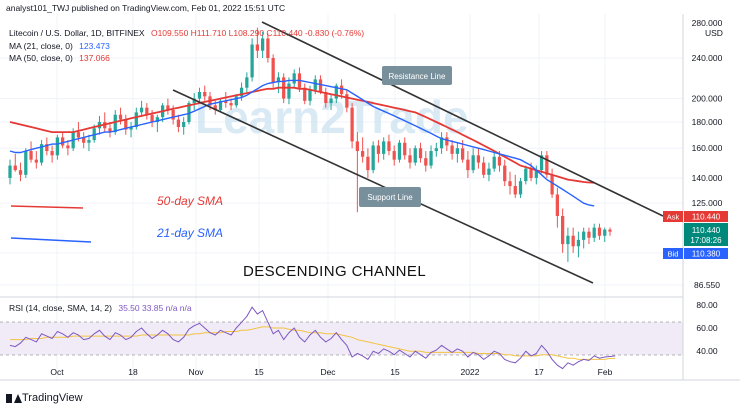 This screenshot has width=740, height=411. Describe the element at coordinates (707, 122) in the screenshot. I see `price-tick-2: 180.000` at that location.